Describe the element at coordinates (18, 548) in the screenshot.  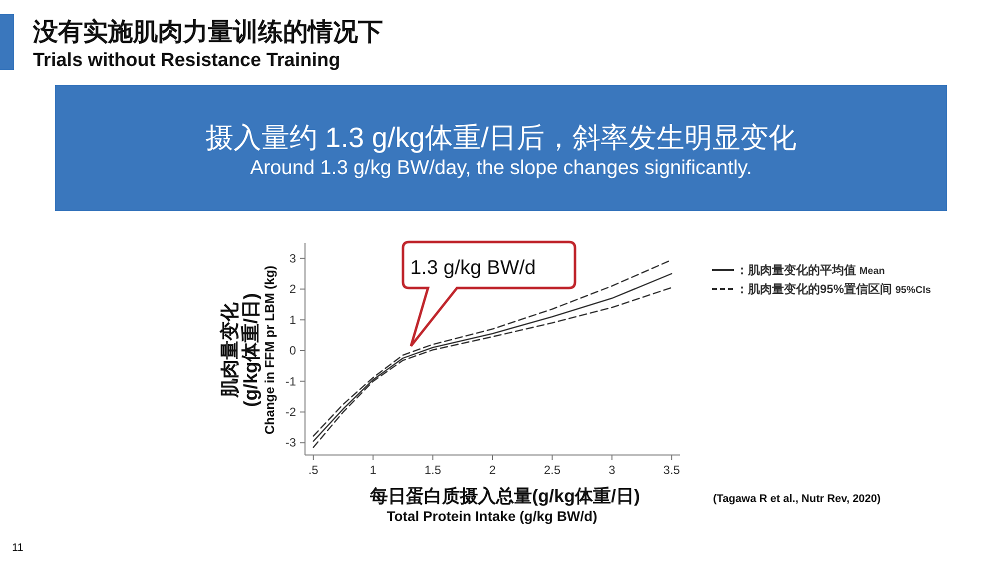
I see `text: 11` at that location.